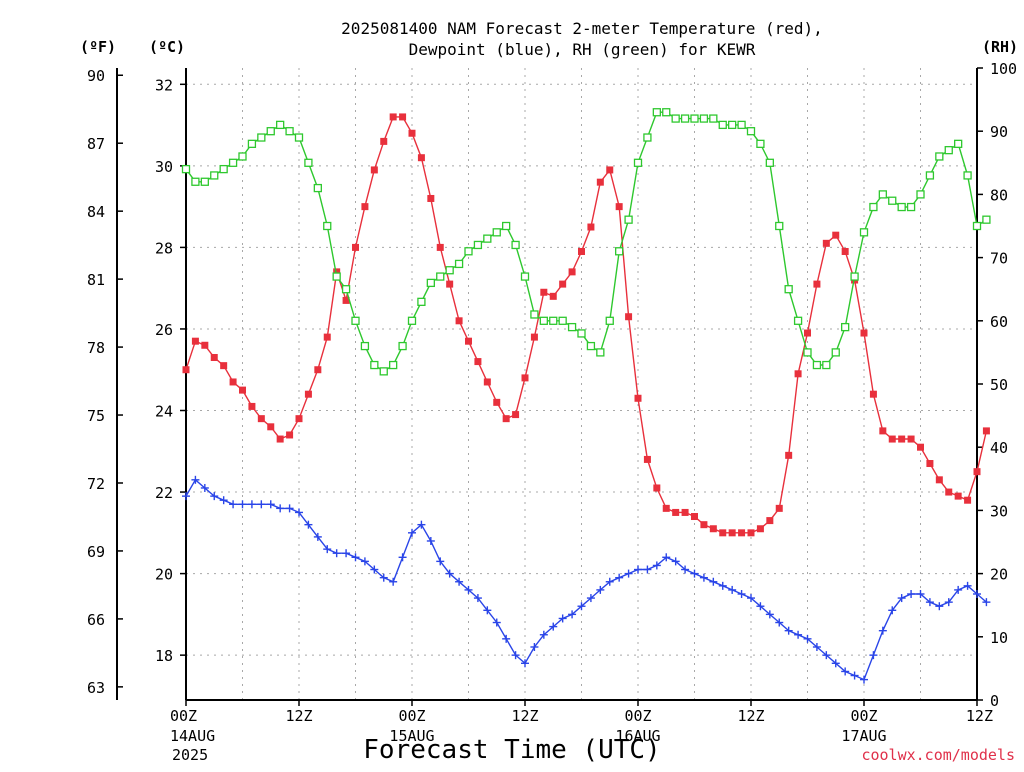  What do you see at coordinates (863, 736) in the screenshot?
I see `x-date-label: 17AUG` at bounding box center [863, 736].